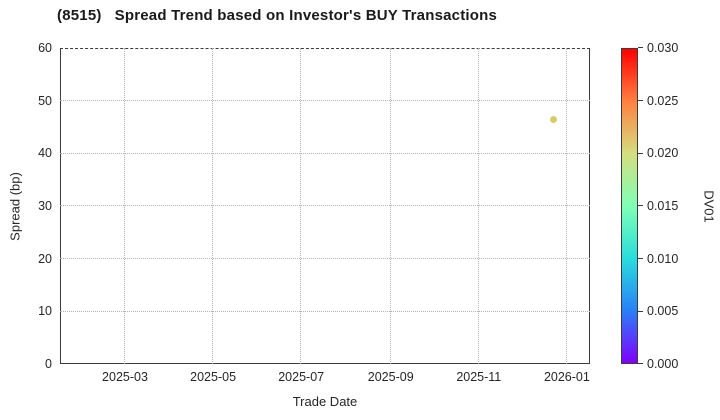 The width and height of the screenshot is (720, 420). Describe the element at coordinates (709, 206) in the screenshot. I see `colorbar-label: DV01` at that location.